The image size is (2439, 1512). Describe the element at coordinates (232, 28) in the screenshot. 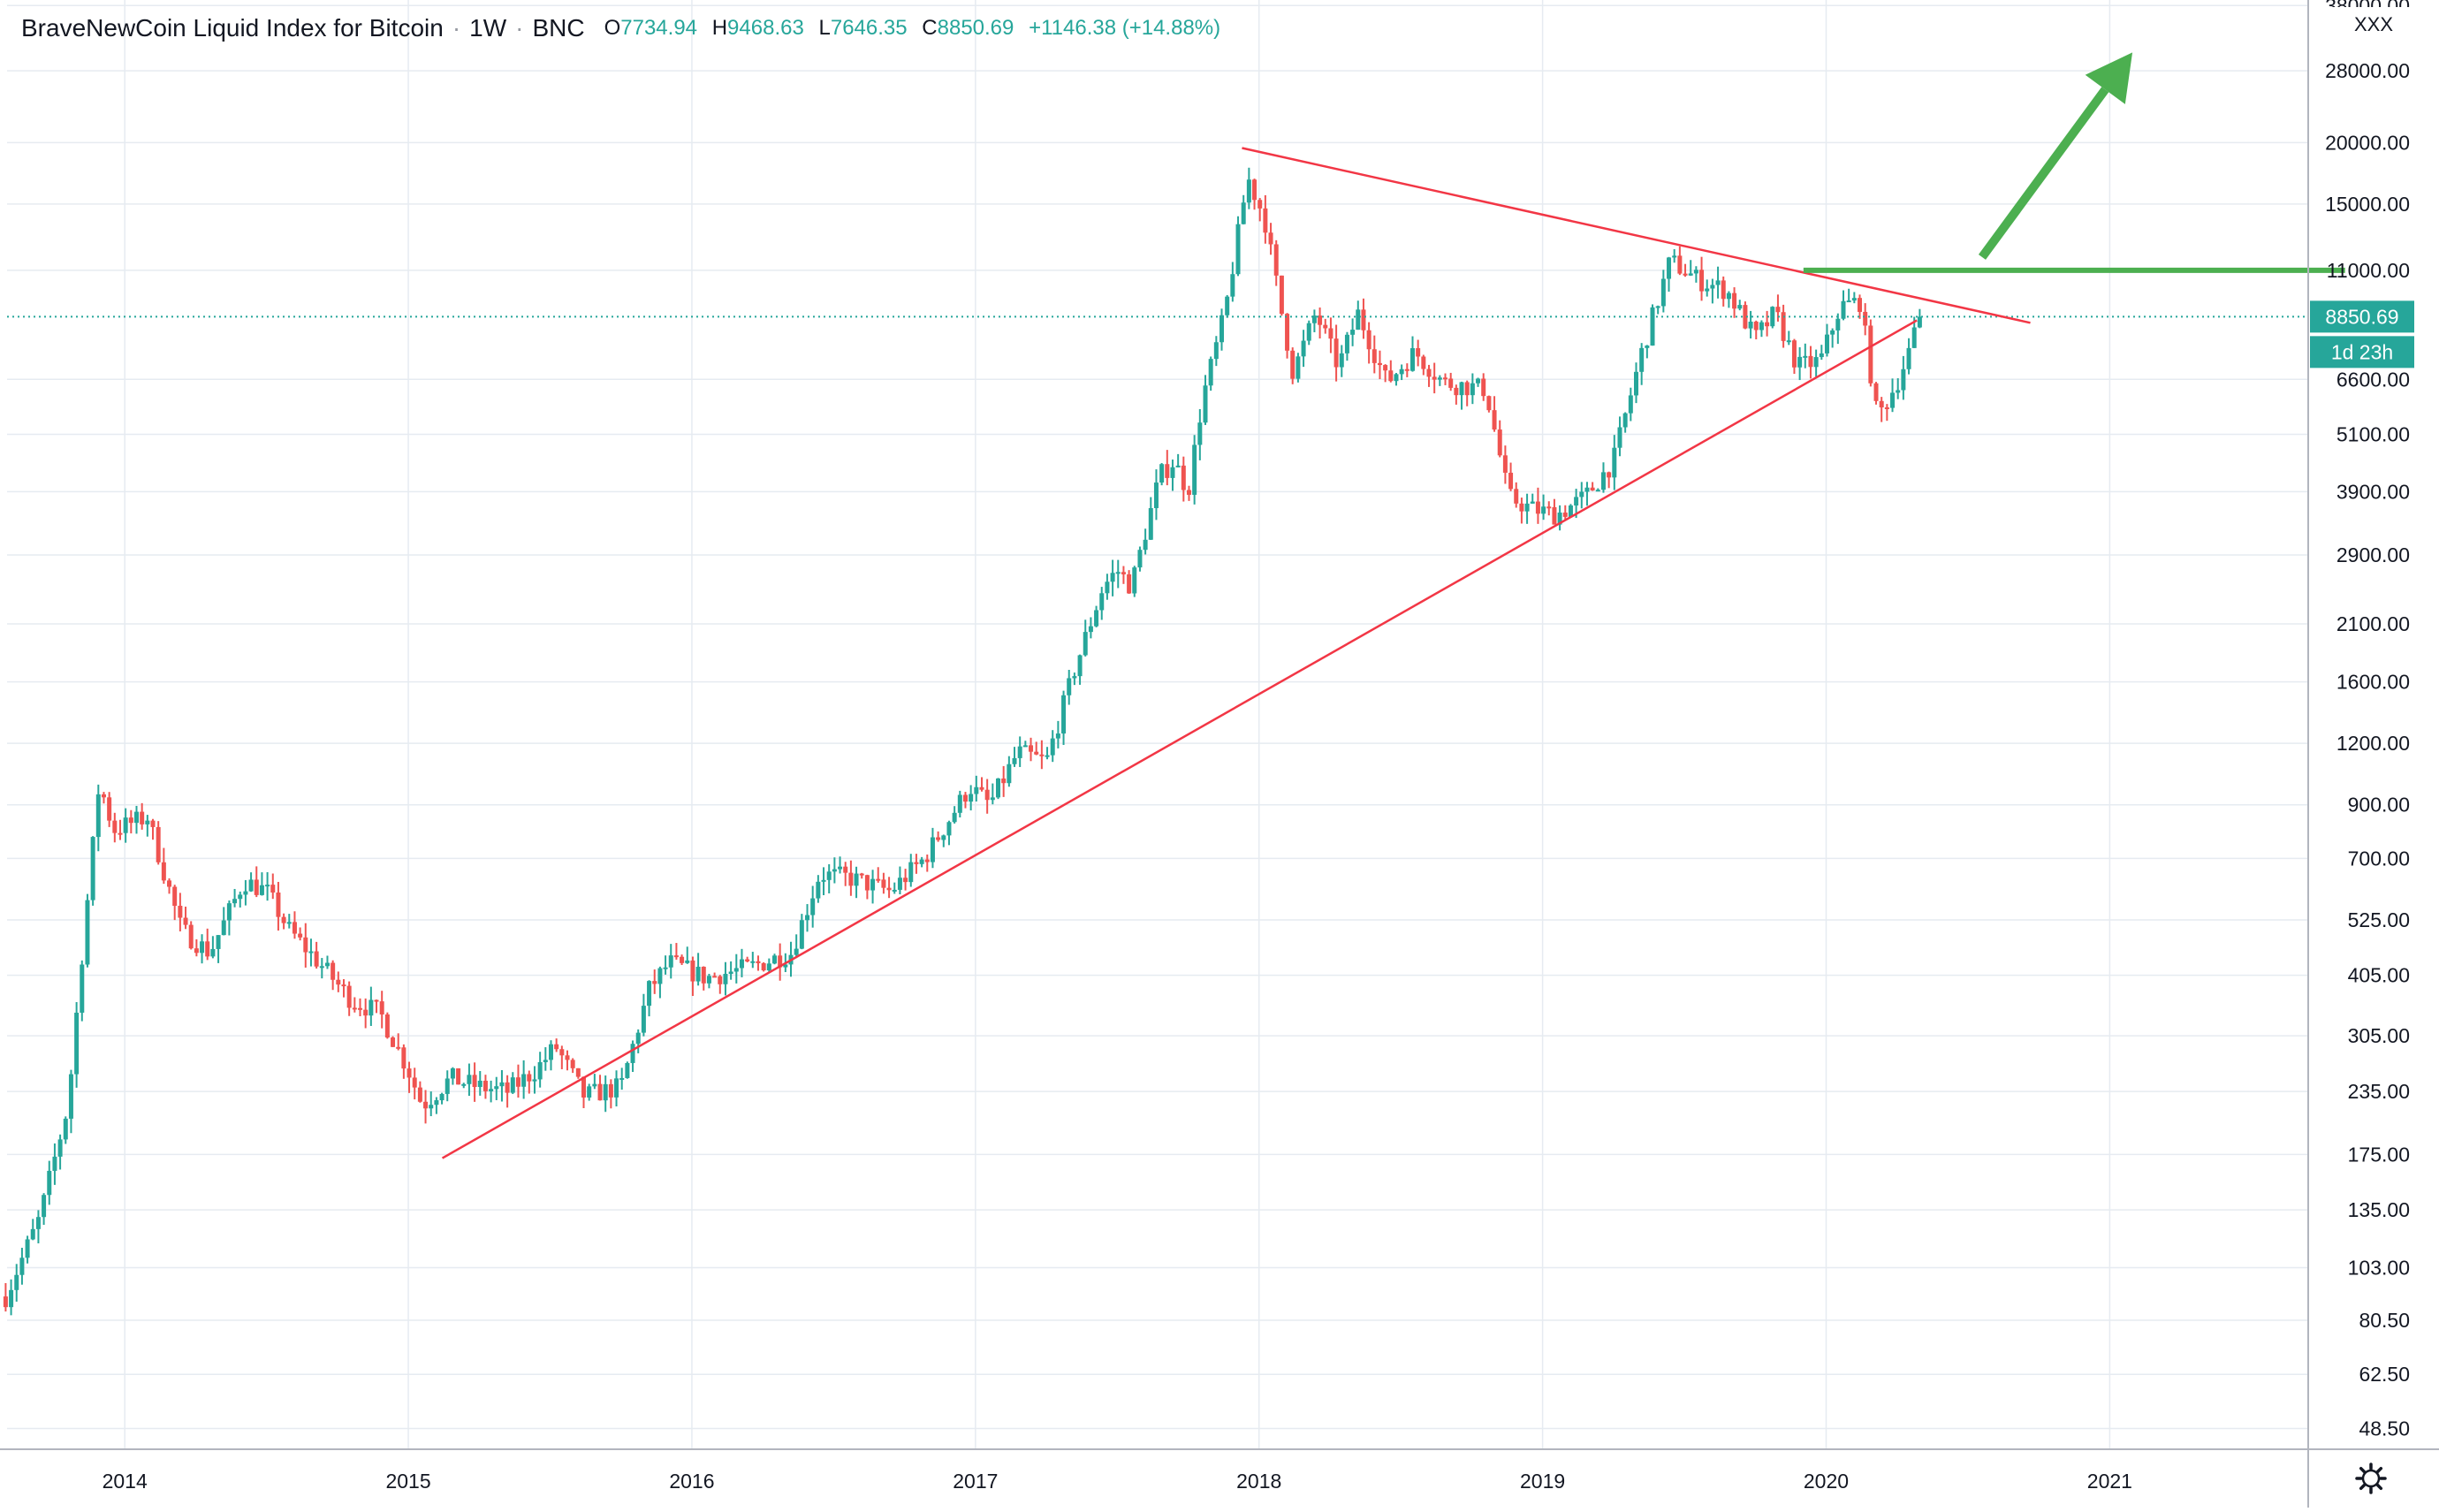

I see `symbol-title: BraveNewCoin Liquid Index for Bitcoin` at that location.